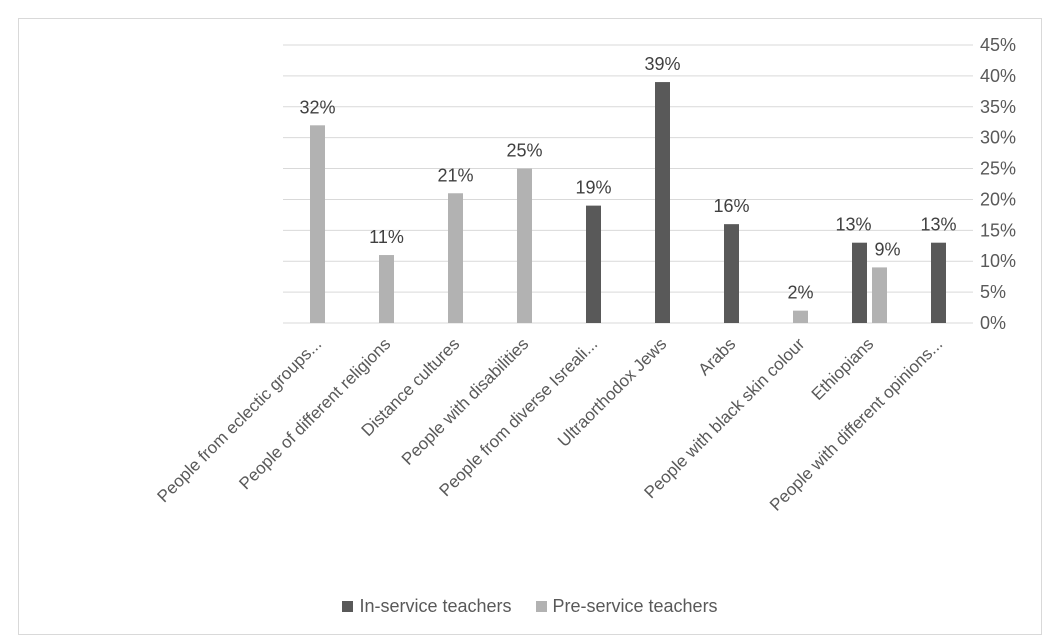 The width and height of the screenshot is (1060, 637). Describe the element at coordinates (530, 606) in the screenshot. I see `legend: In-service teachers Pre-service teachers` at that location.